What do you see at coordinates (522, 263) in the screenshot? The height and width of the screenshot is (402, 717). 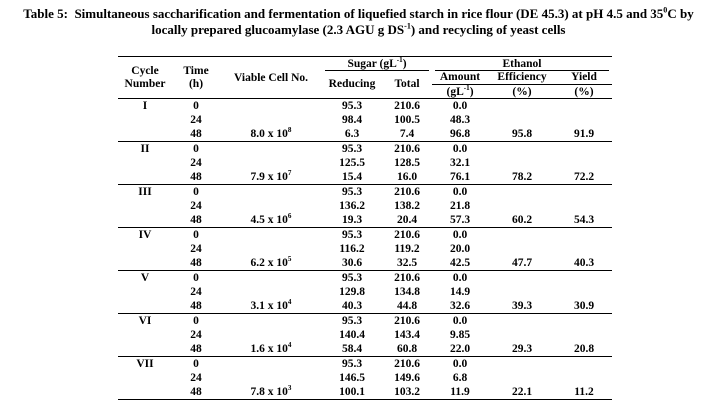 I see `ethanol-efficiency-cell: 47.7` at bounding box center [522, 263].